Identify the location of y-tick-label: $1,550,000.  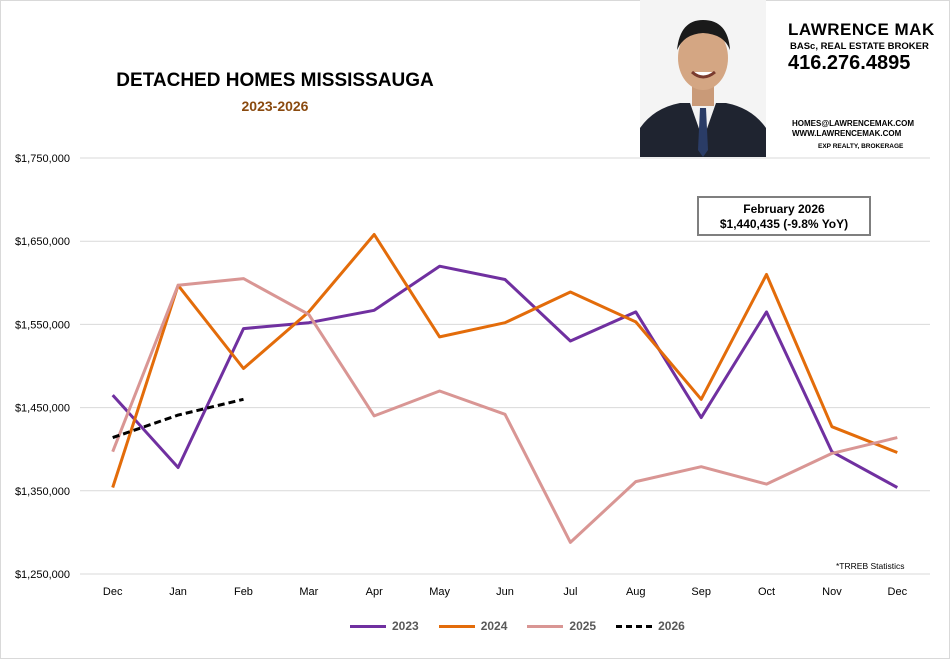
(42, 325).